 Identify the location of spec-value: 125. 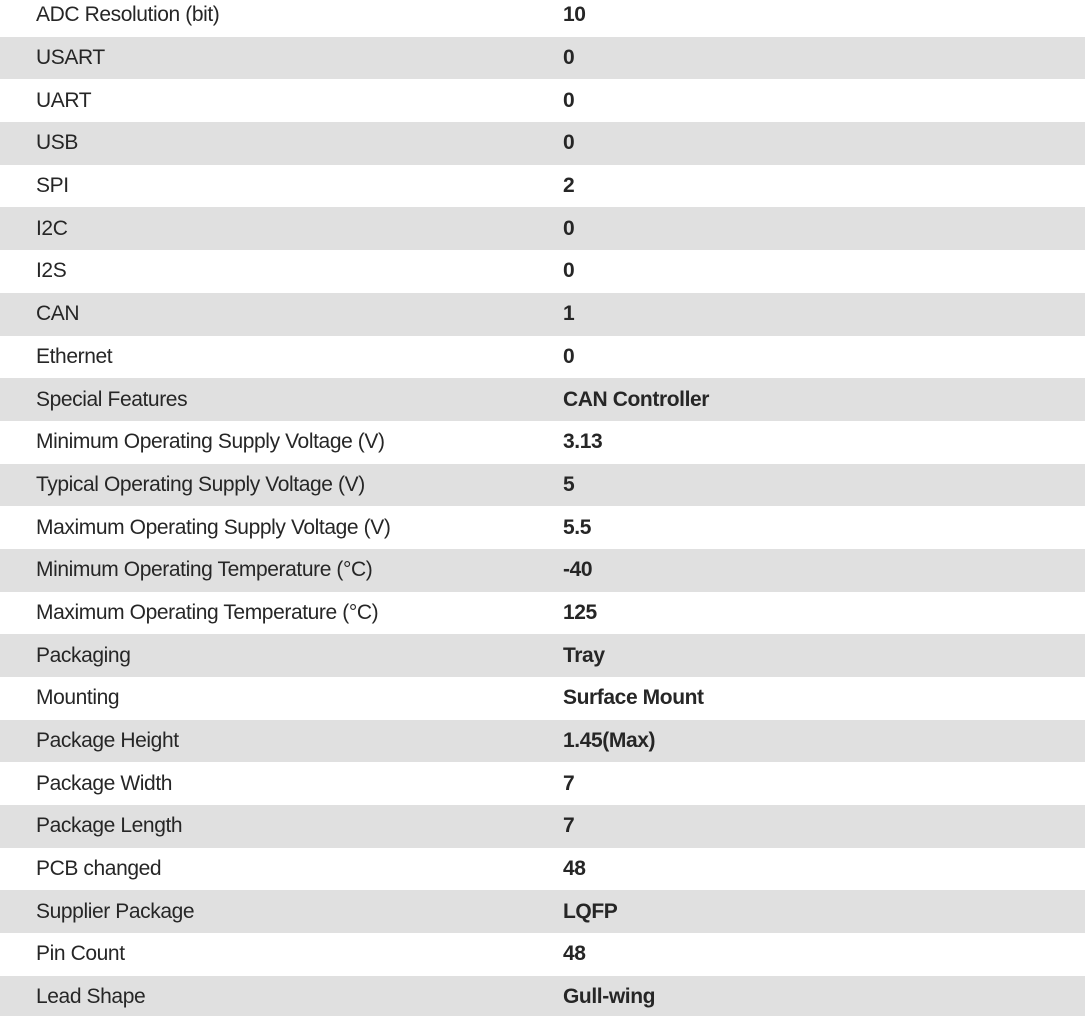
(824, 613).